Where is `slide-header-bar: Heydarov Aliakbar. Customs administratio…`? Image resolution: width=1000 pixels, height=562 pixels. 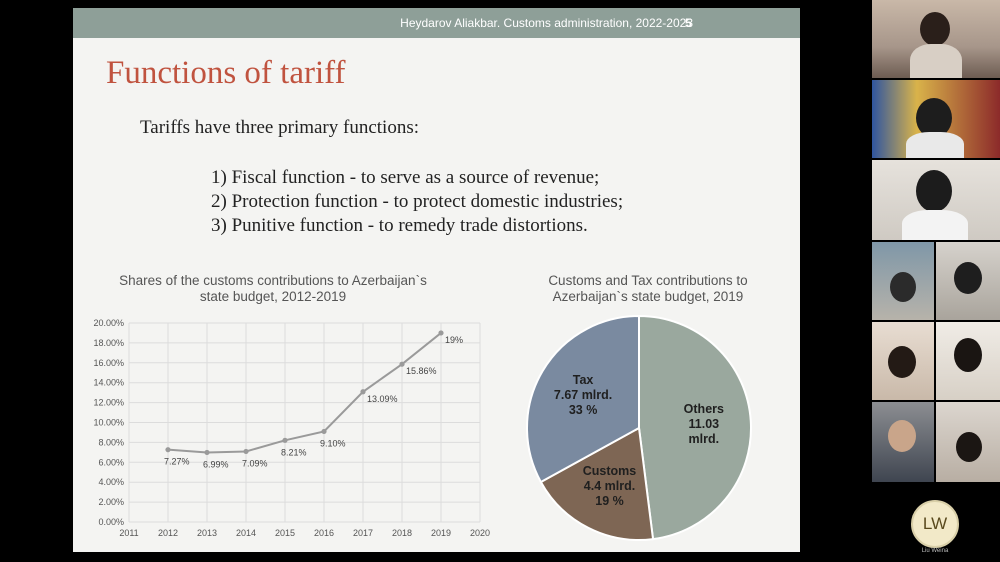
slide-header-bar: Heydarov Aliakbar. Customs administratio… is located at coordinates (436, 23).